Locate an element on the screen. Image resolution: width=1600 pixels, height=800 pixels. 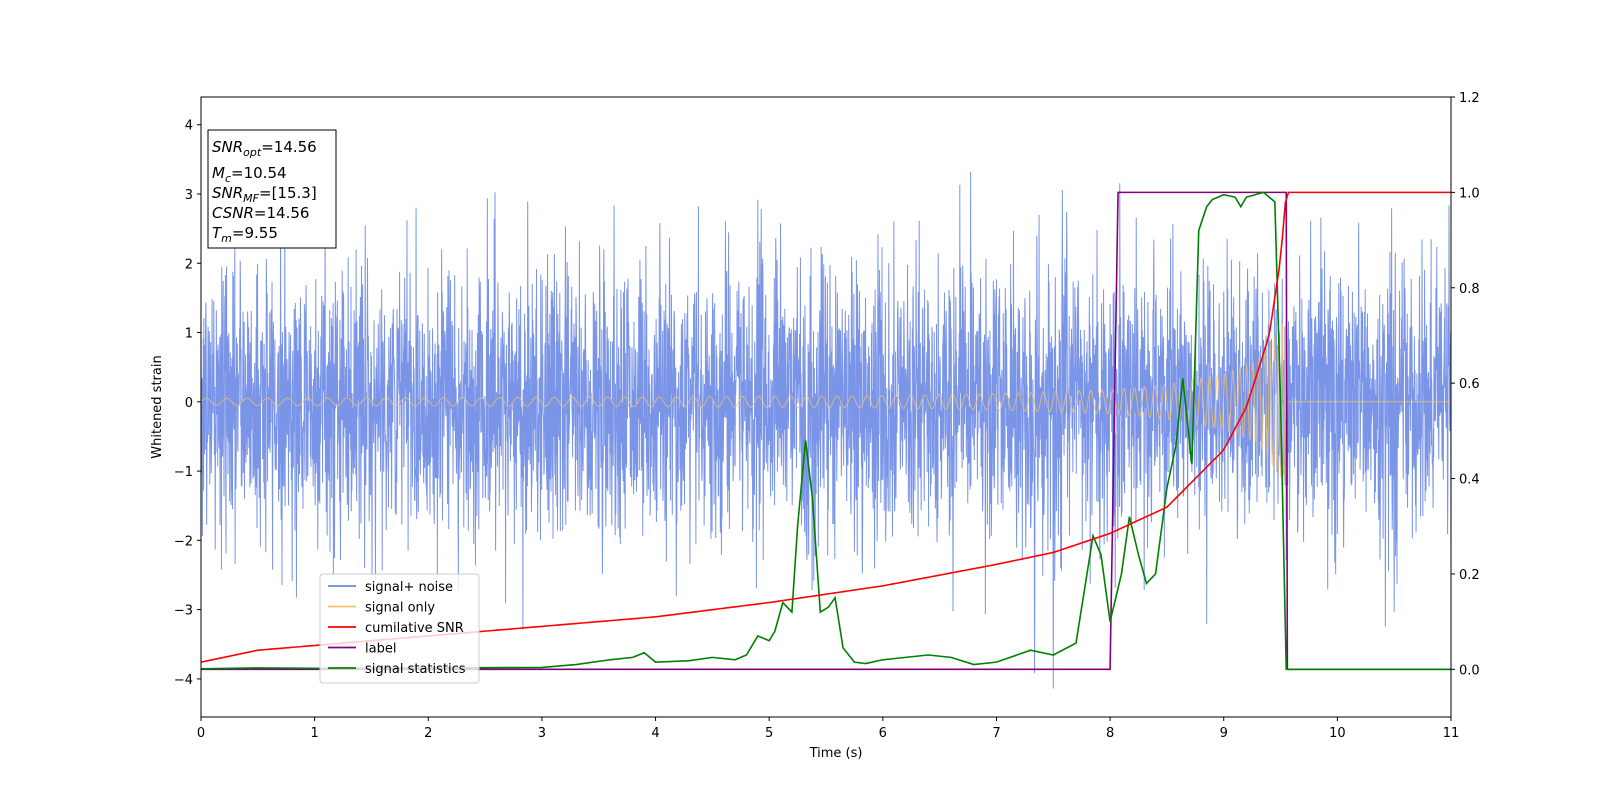
x-tick-label: 10 is located at coordinates (1337, 733).